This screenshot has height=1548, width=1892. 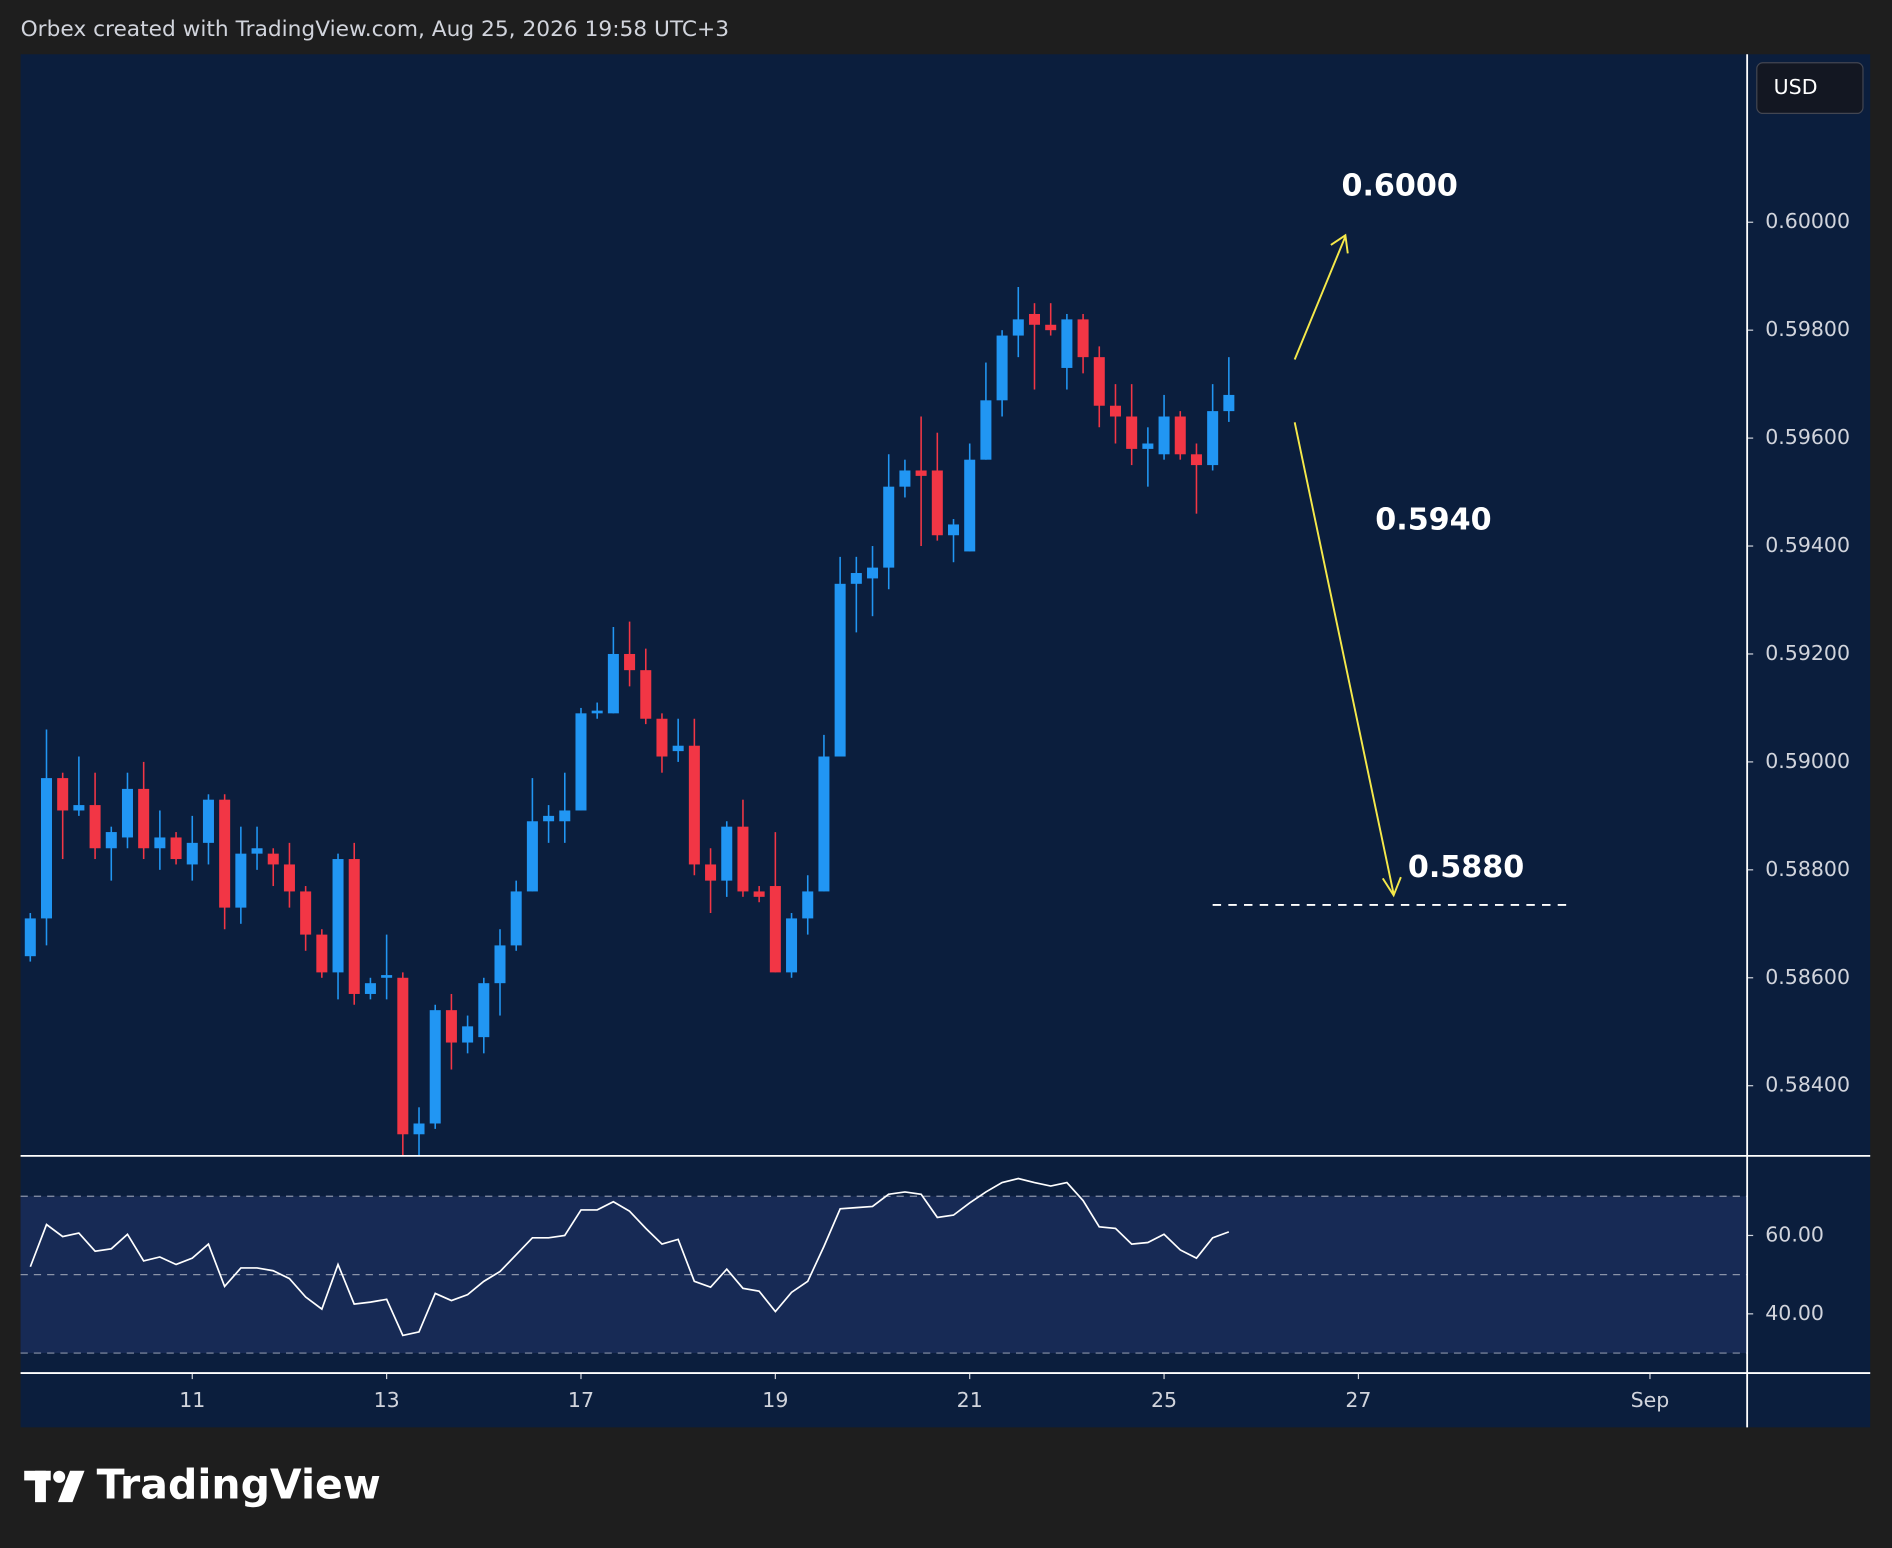 I want to click on target-arrows, so click(x=1347, y=565).